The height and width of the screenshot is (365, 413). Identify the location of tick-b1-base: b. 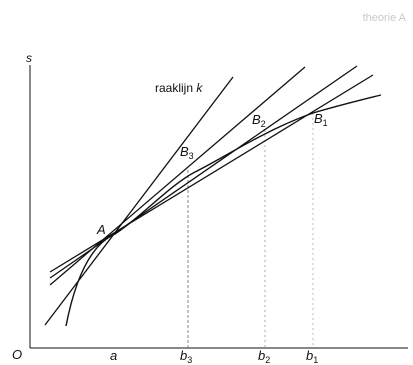
(309, 355).